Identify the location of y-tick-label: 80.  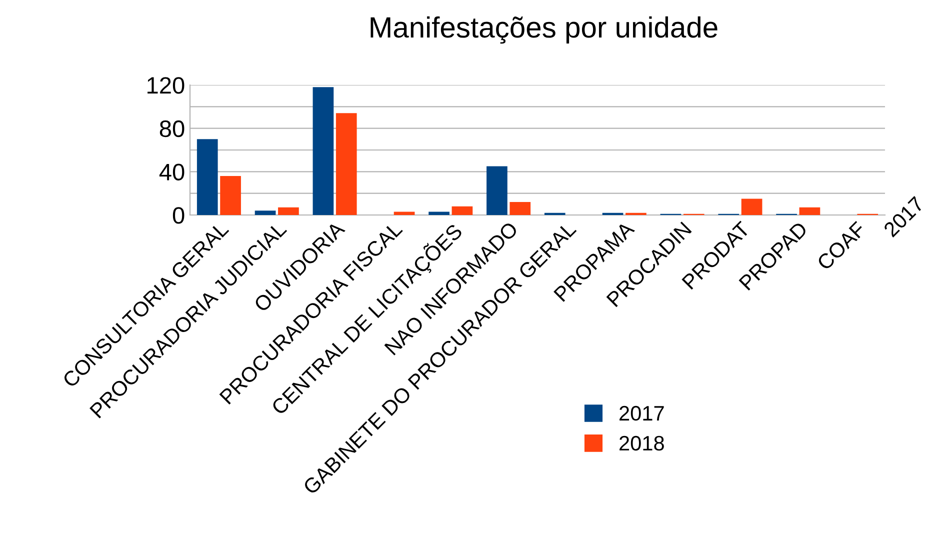
(172, 129).